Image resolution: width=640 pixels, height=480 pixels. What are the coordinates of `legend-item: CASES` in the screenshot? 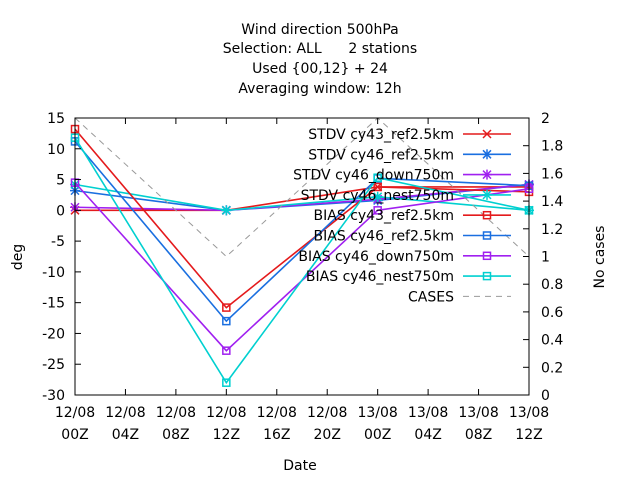 It's located at (459, 297).